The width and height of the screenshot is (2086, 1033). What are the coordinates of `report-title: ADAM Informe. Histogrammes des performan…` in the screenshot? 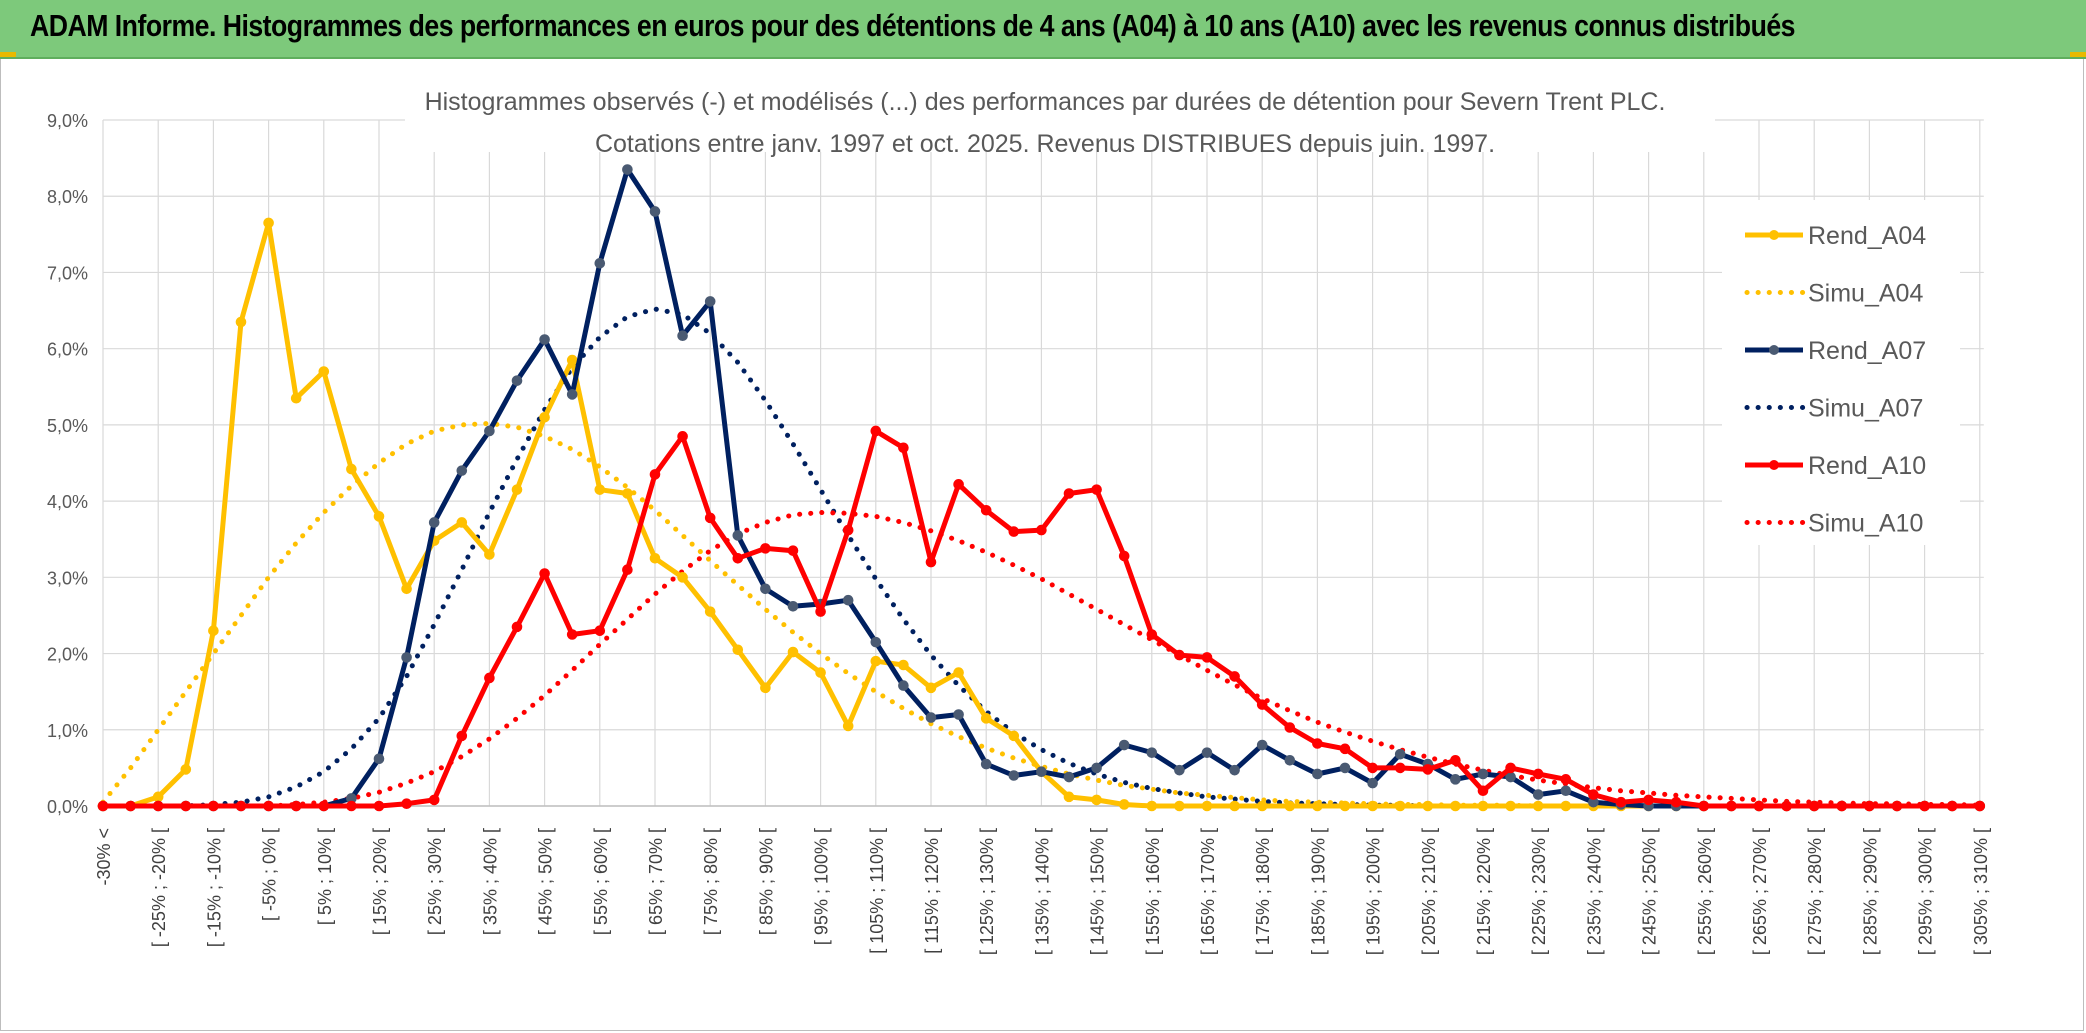 It's located at (912, 25).